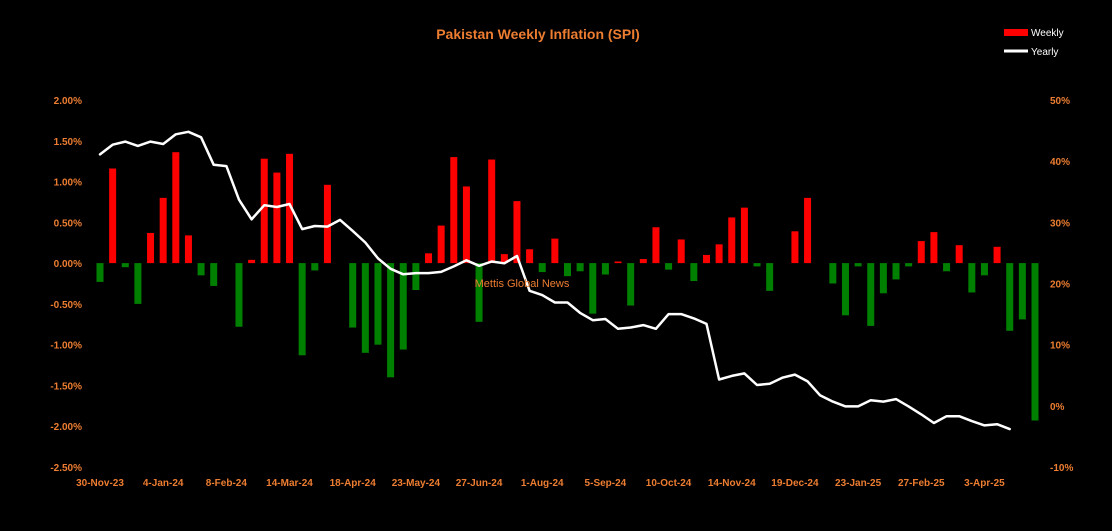 This screenshot has width=1112, height=531. Describe the element at coordinates (1047, 33) in the screenshot. I see `legend-weekly-label: Weekly` at that location.